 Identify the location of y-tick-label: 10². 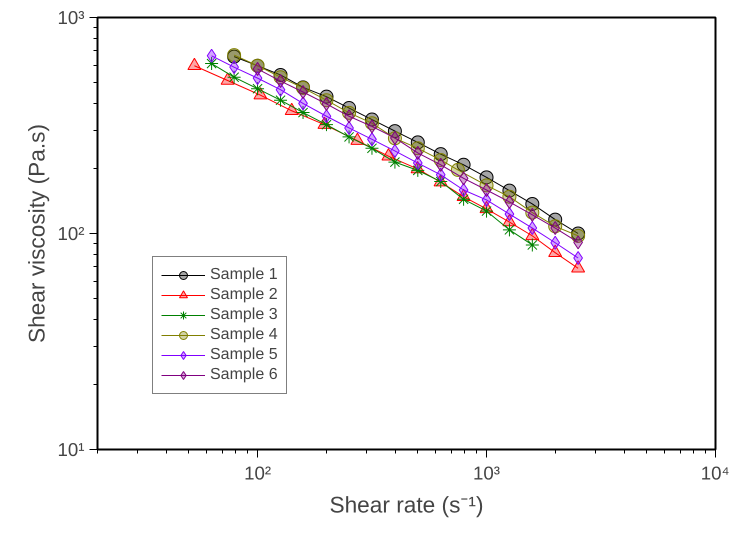
(71, 233).